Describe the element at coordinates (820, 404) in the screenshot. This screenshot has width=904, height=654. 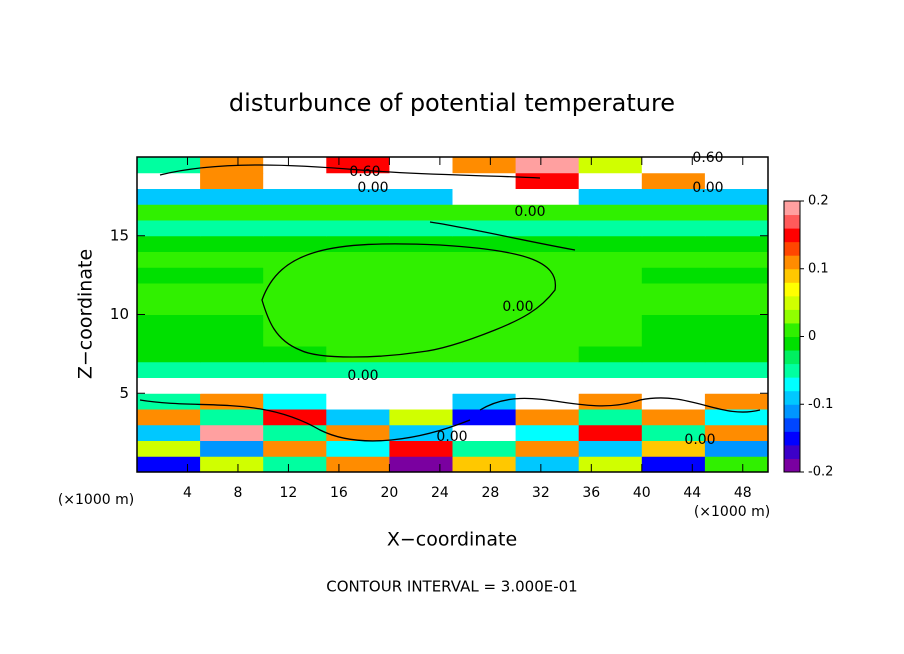
I see `colorbar-tick-label: -0.1` at that location.